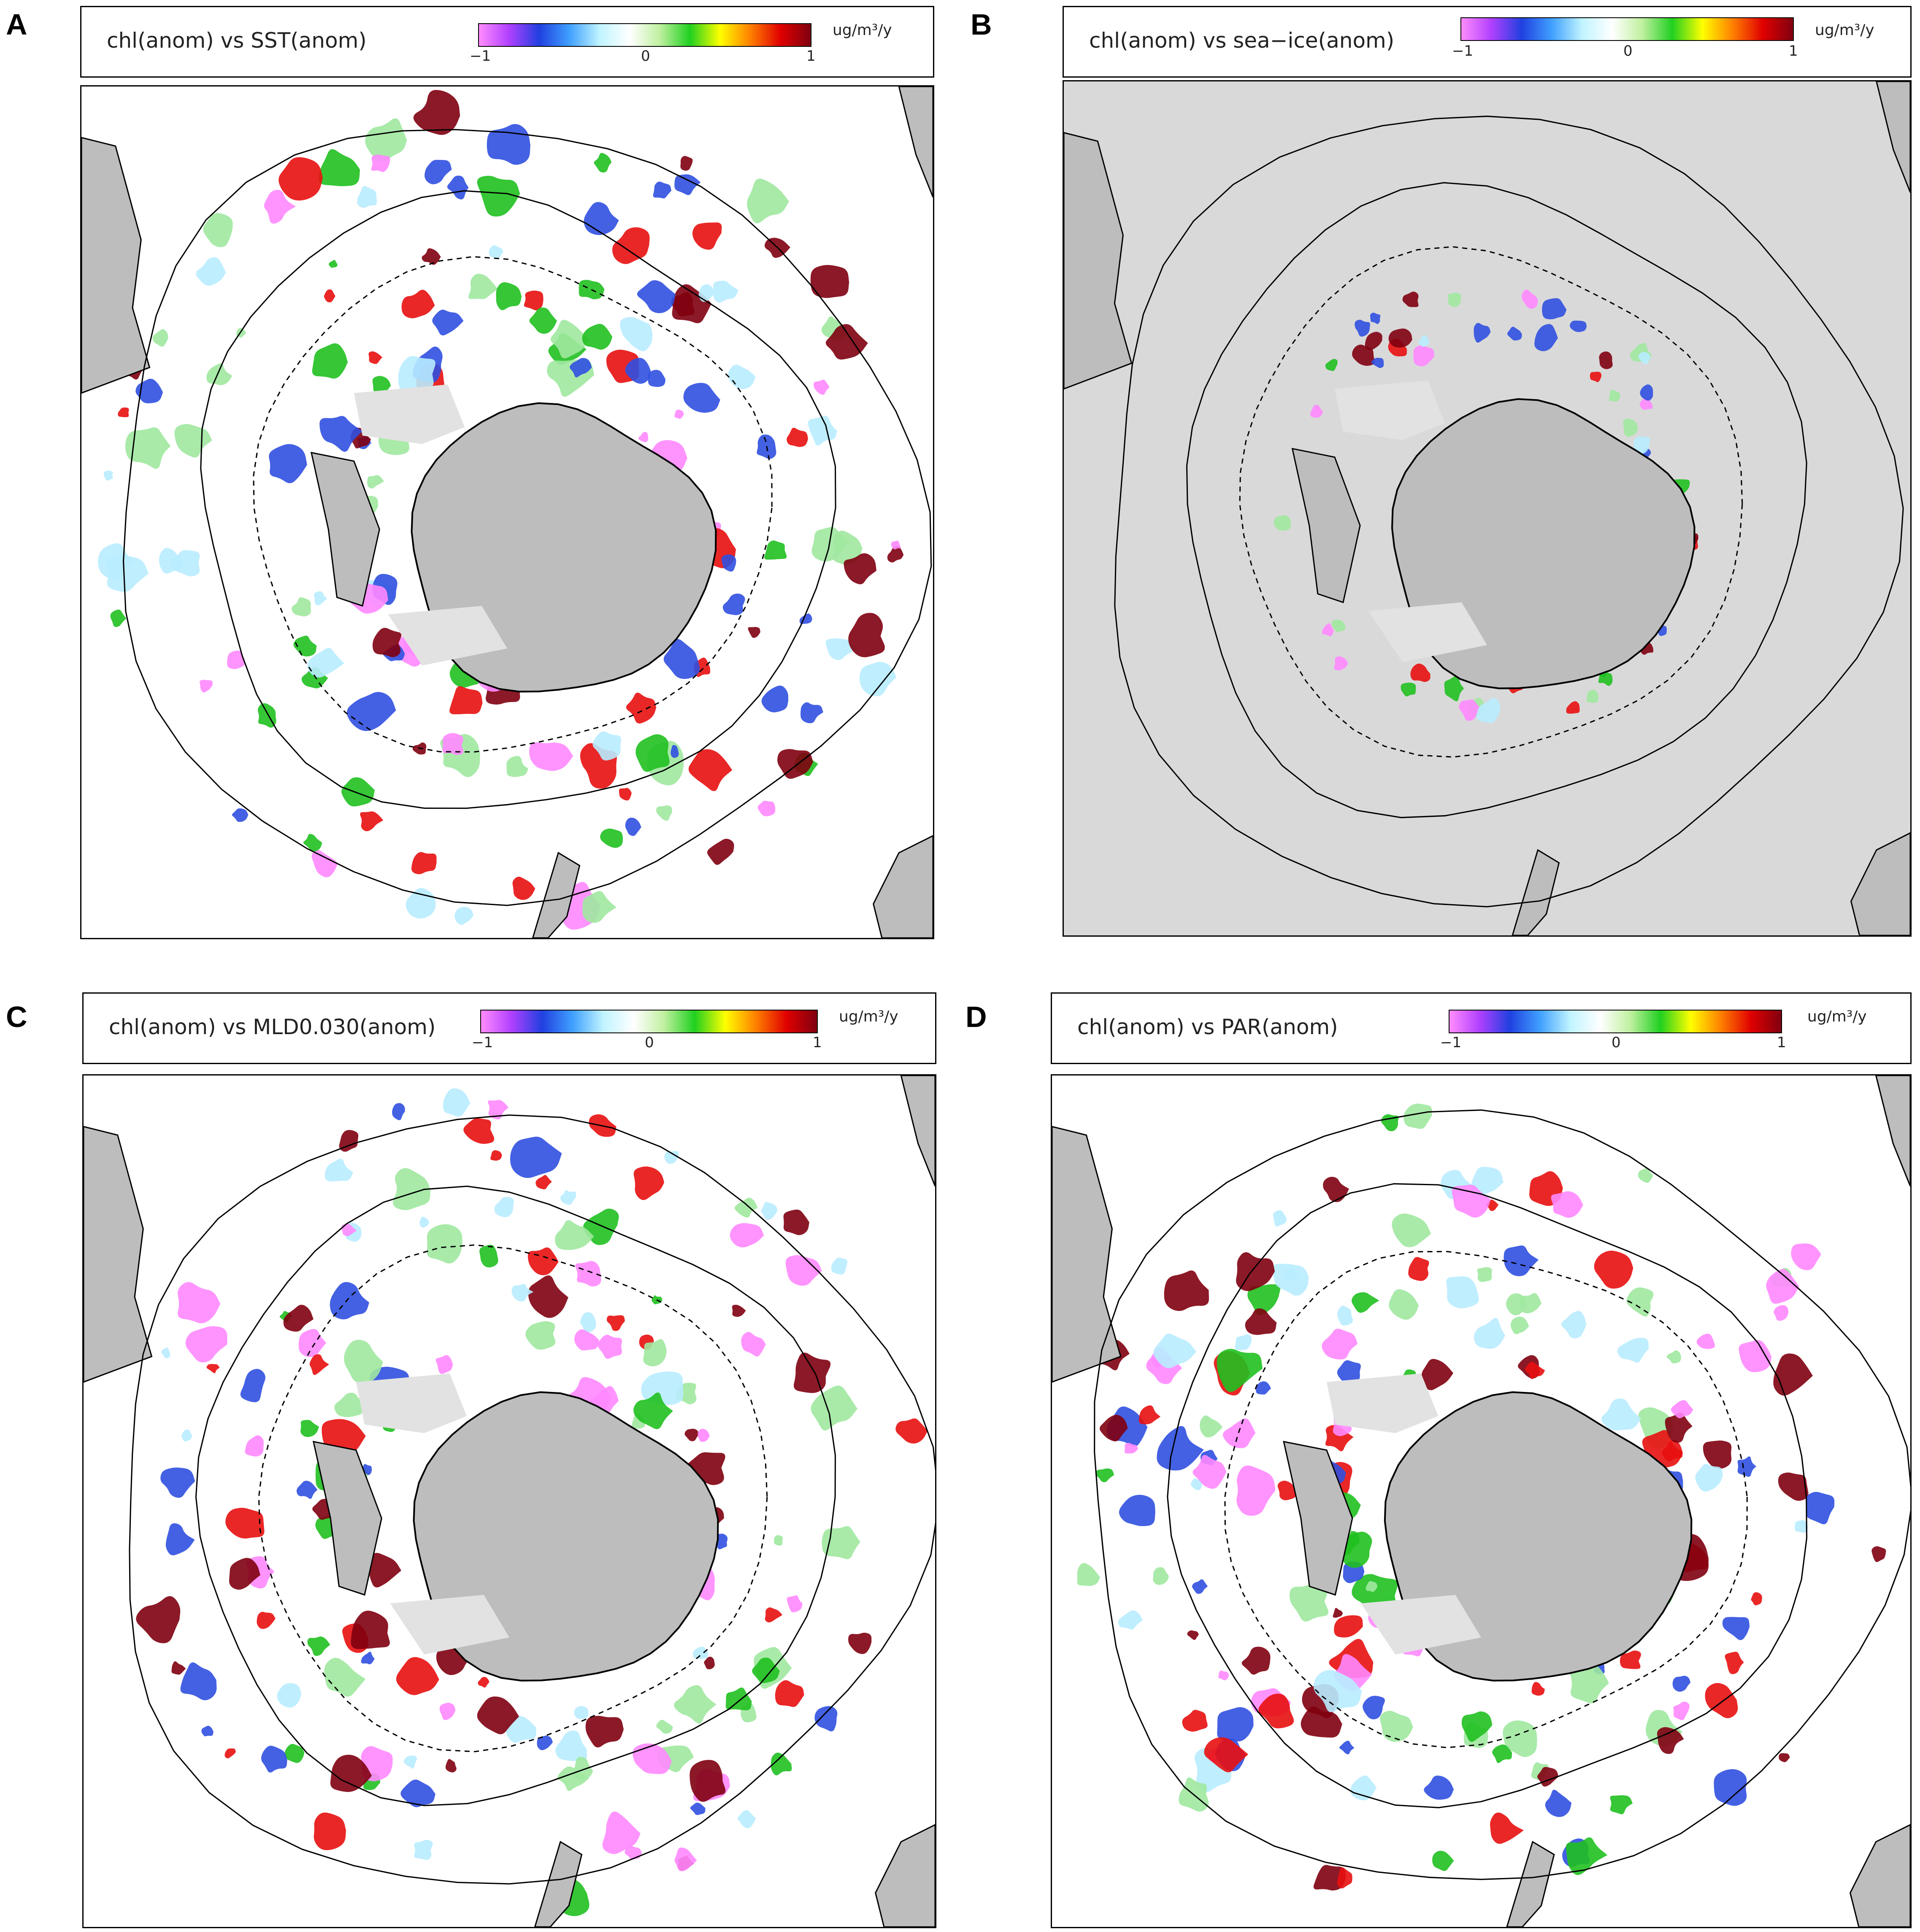 The height and width of the screenshot is (1932, 1920). Describe the element at coordinates (1880, 884) in the screenshot. I see `australia-land` at that location.